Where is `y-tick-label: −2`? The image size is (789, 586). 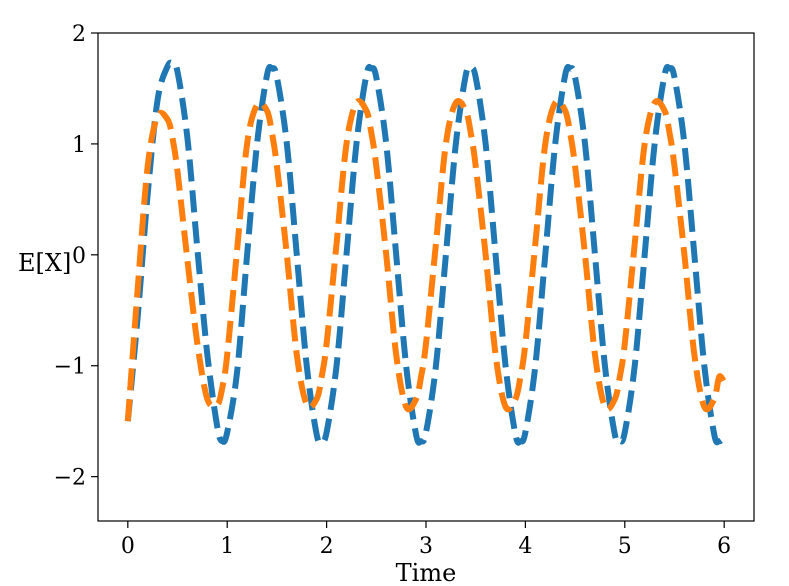
y-tick-label: −2 is located at coordinates (70, 478).